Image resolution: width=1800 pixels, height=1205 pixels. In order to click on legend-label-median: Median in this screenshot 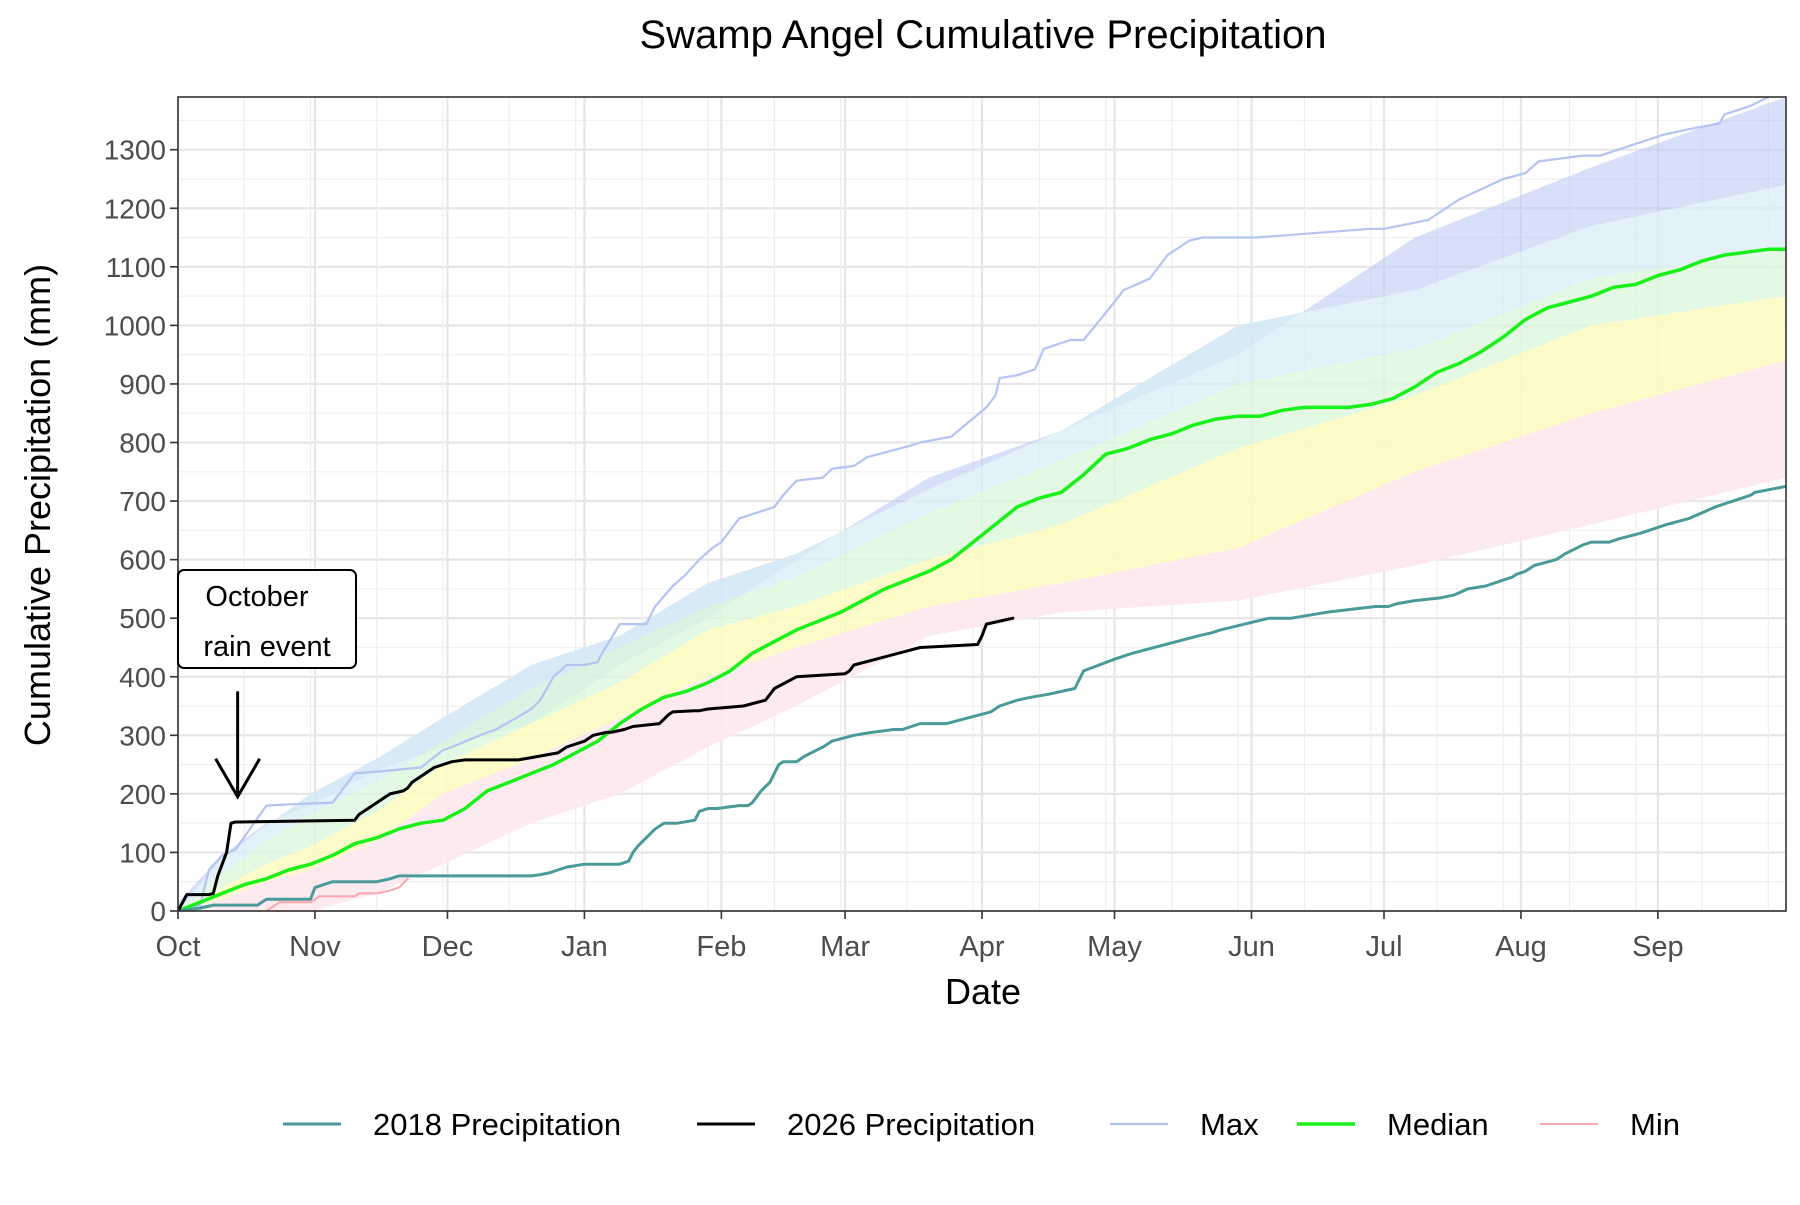, I will do `click(1438, 1124)`.